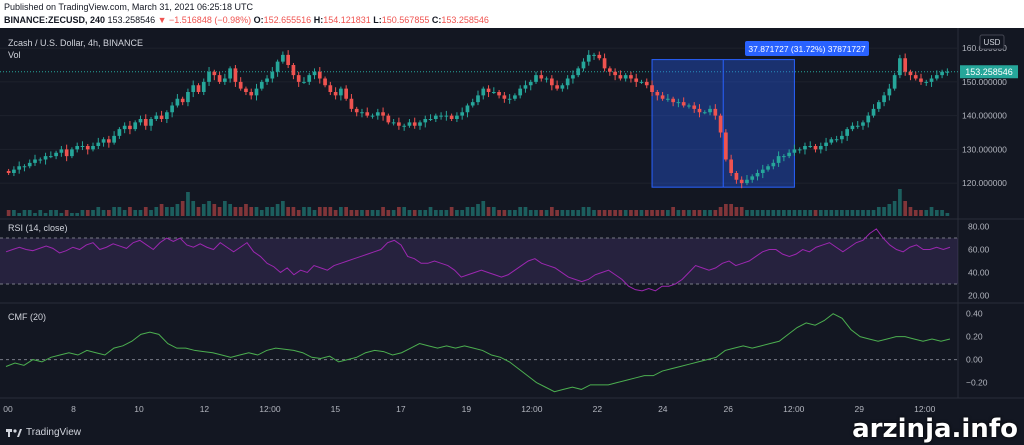 The image size is (1024, 445). I want to click on time-axis-tick: 00, so click(8, 409).